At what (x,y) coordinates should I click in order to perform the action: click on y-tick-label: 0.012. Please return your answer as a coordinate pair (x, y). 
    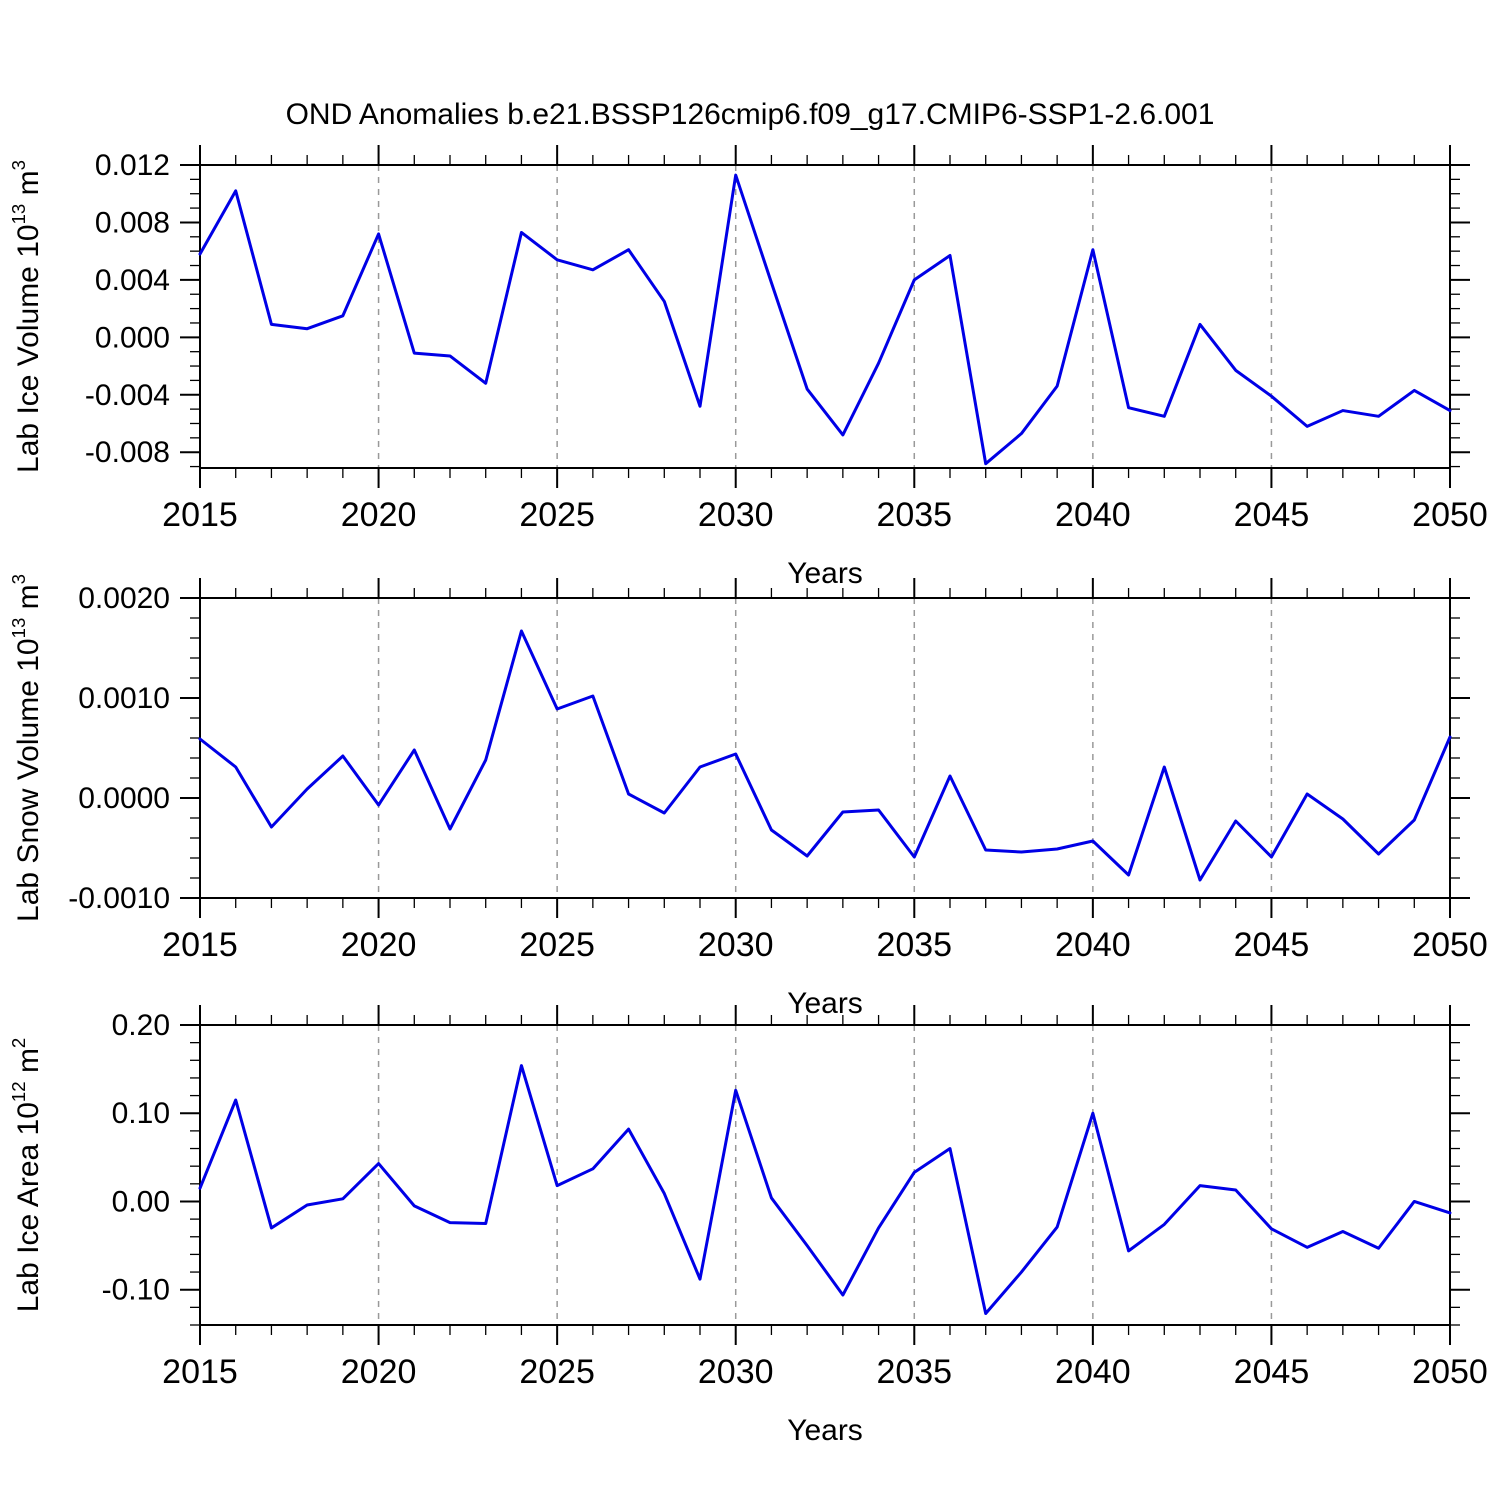
    Looking at the image, I should click on (132, 165).